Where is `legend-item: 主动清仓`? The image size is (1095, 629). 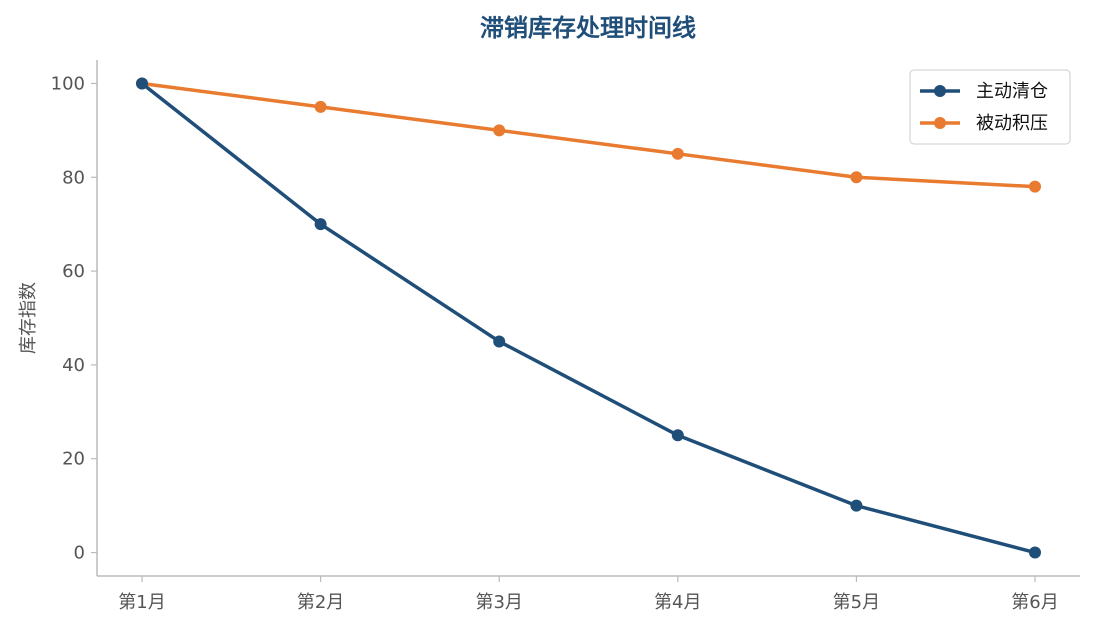 legend-item: 主动清仓 is located at coordinates (984, 91).